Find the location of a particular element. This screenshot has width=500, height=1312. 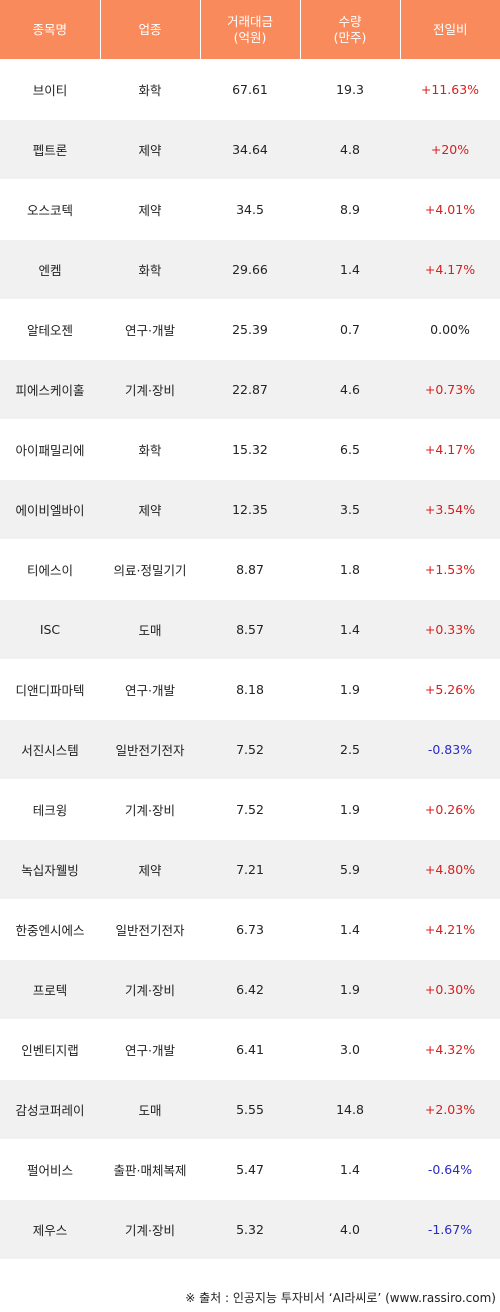

cell-trade-amount: 7.21 is located at coordinates (250, 869).